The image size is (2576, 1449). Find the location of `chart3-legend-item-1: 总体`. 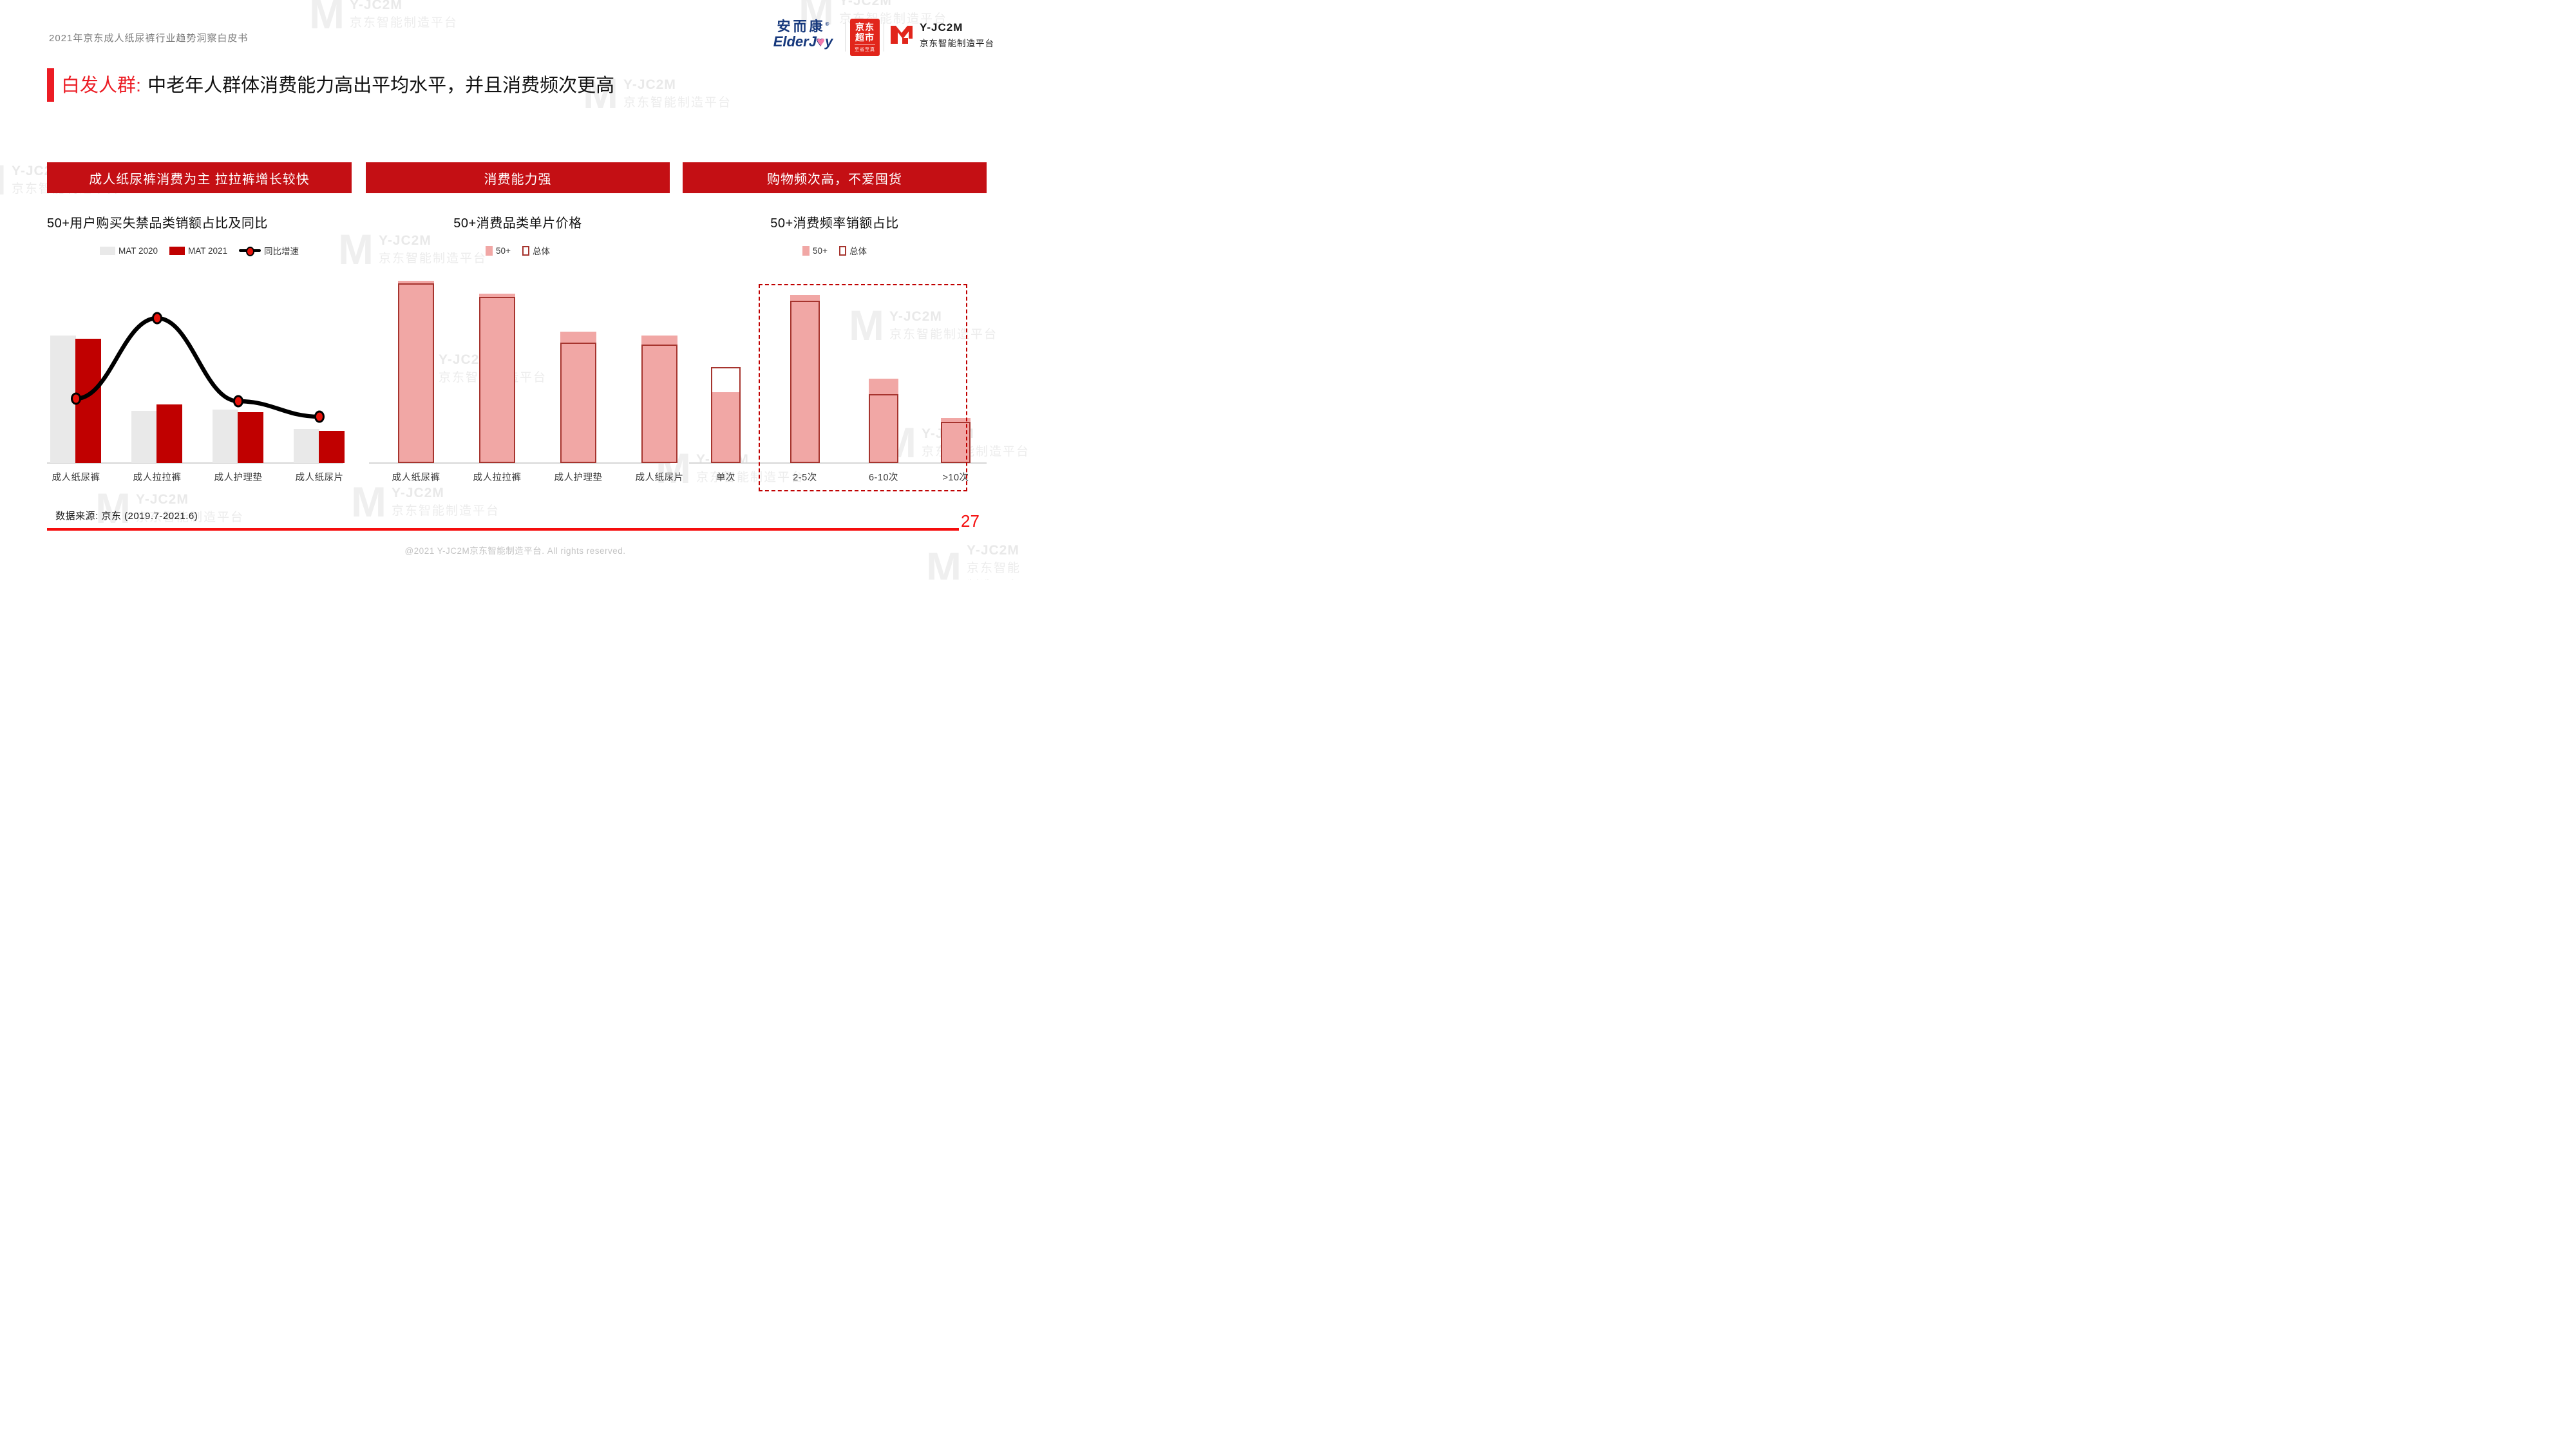

chart3-legend-item-1: 总体 is located at coordinates (852, 250).